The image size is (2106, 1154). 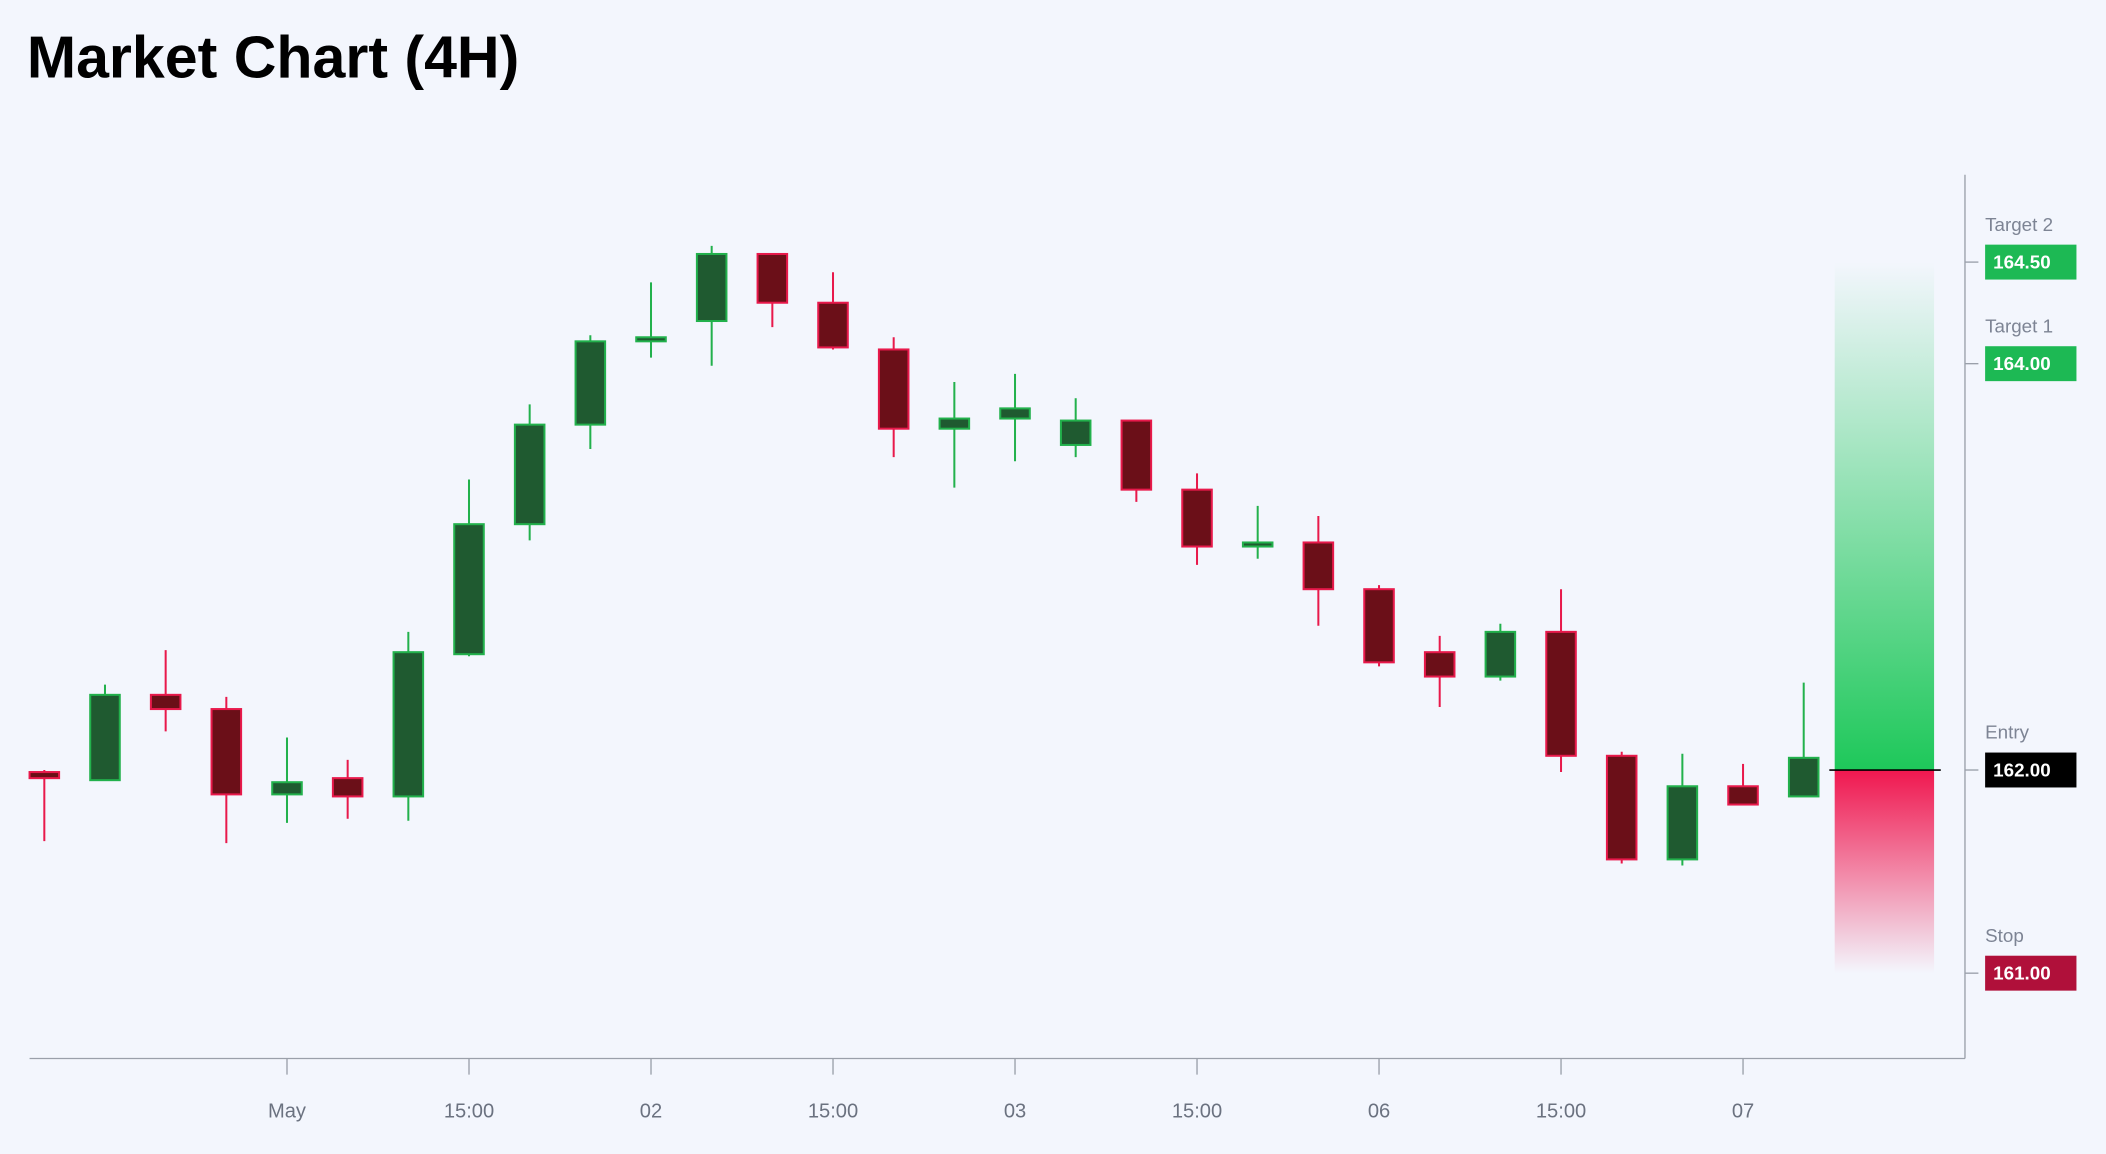 I want to click on chart-title: Market Chart (4H), so click(x=273, y=58).